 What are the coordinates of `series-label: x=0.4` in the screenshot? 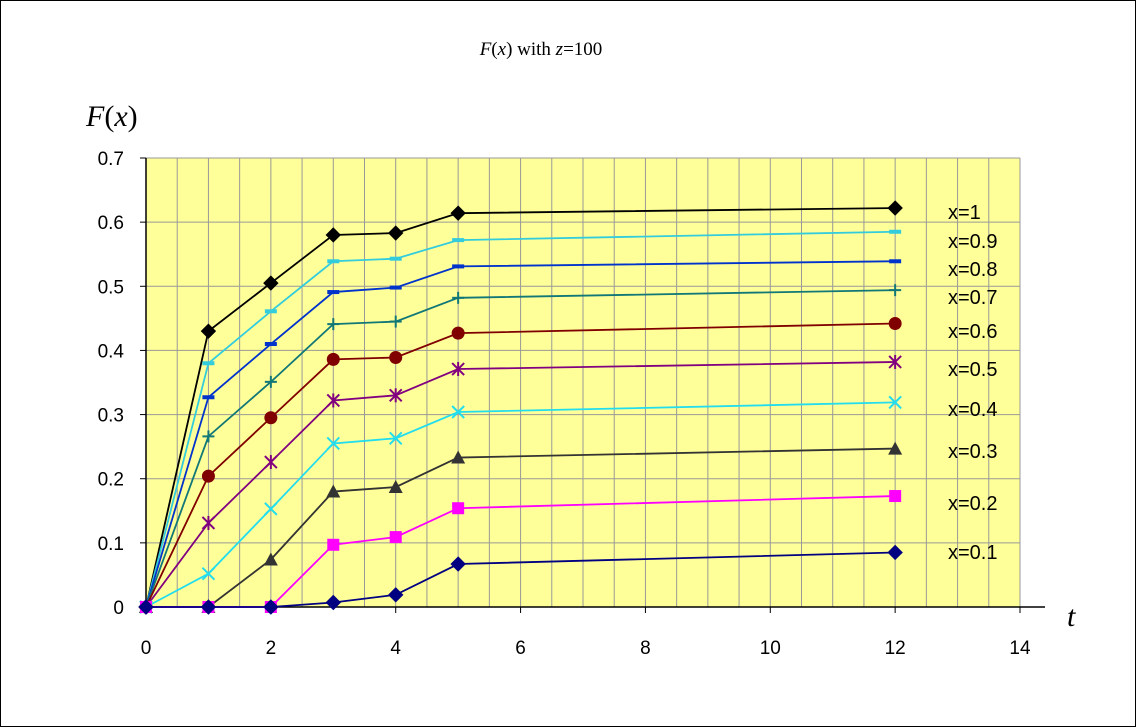 It's located at (972, 410).